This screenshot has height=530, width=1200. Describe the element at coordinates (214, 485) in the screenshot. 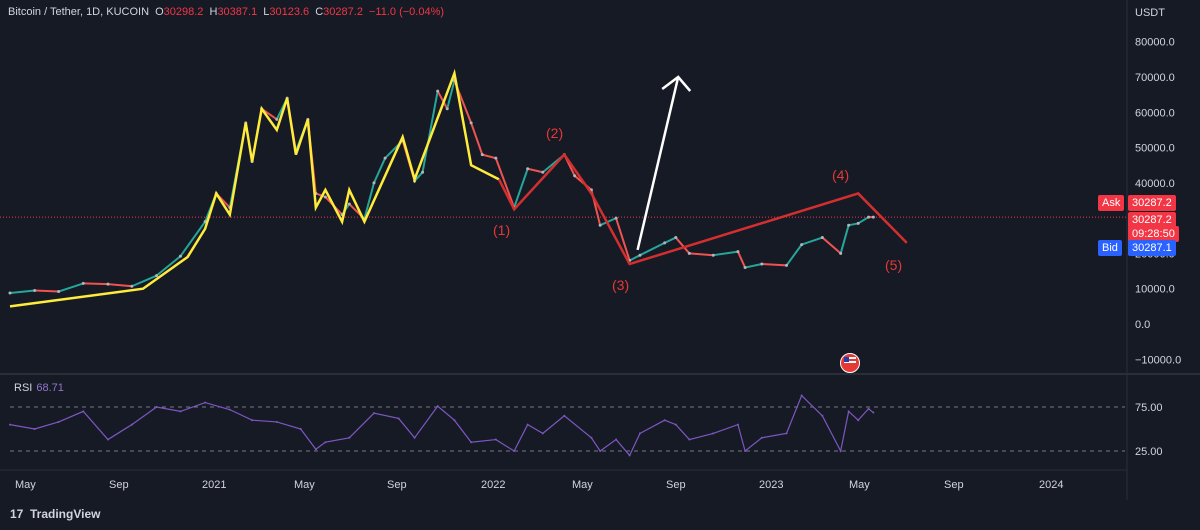

I see `time-axis-label: 2021` at that location.